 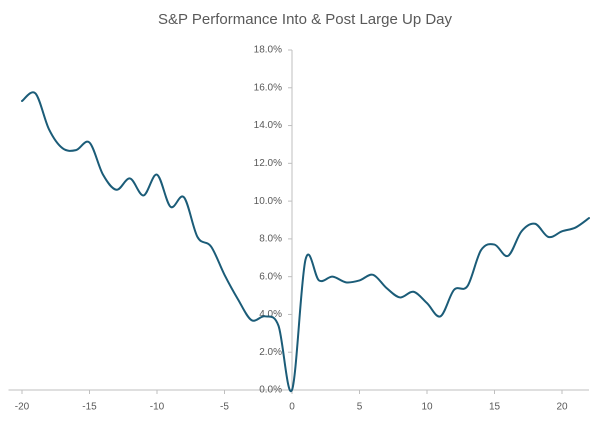 What do you see at coordinates (495, 407) in the screenshot?
I see `x-tick-label: 15` at bounding box center [495, 407].